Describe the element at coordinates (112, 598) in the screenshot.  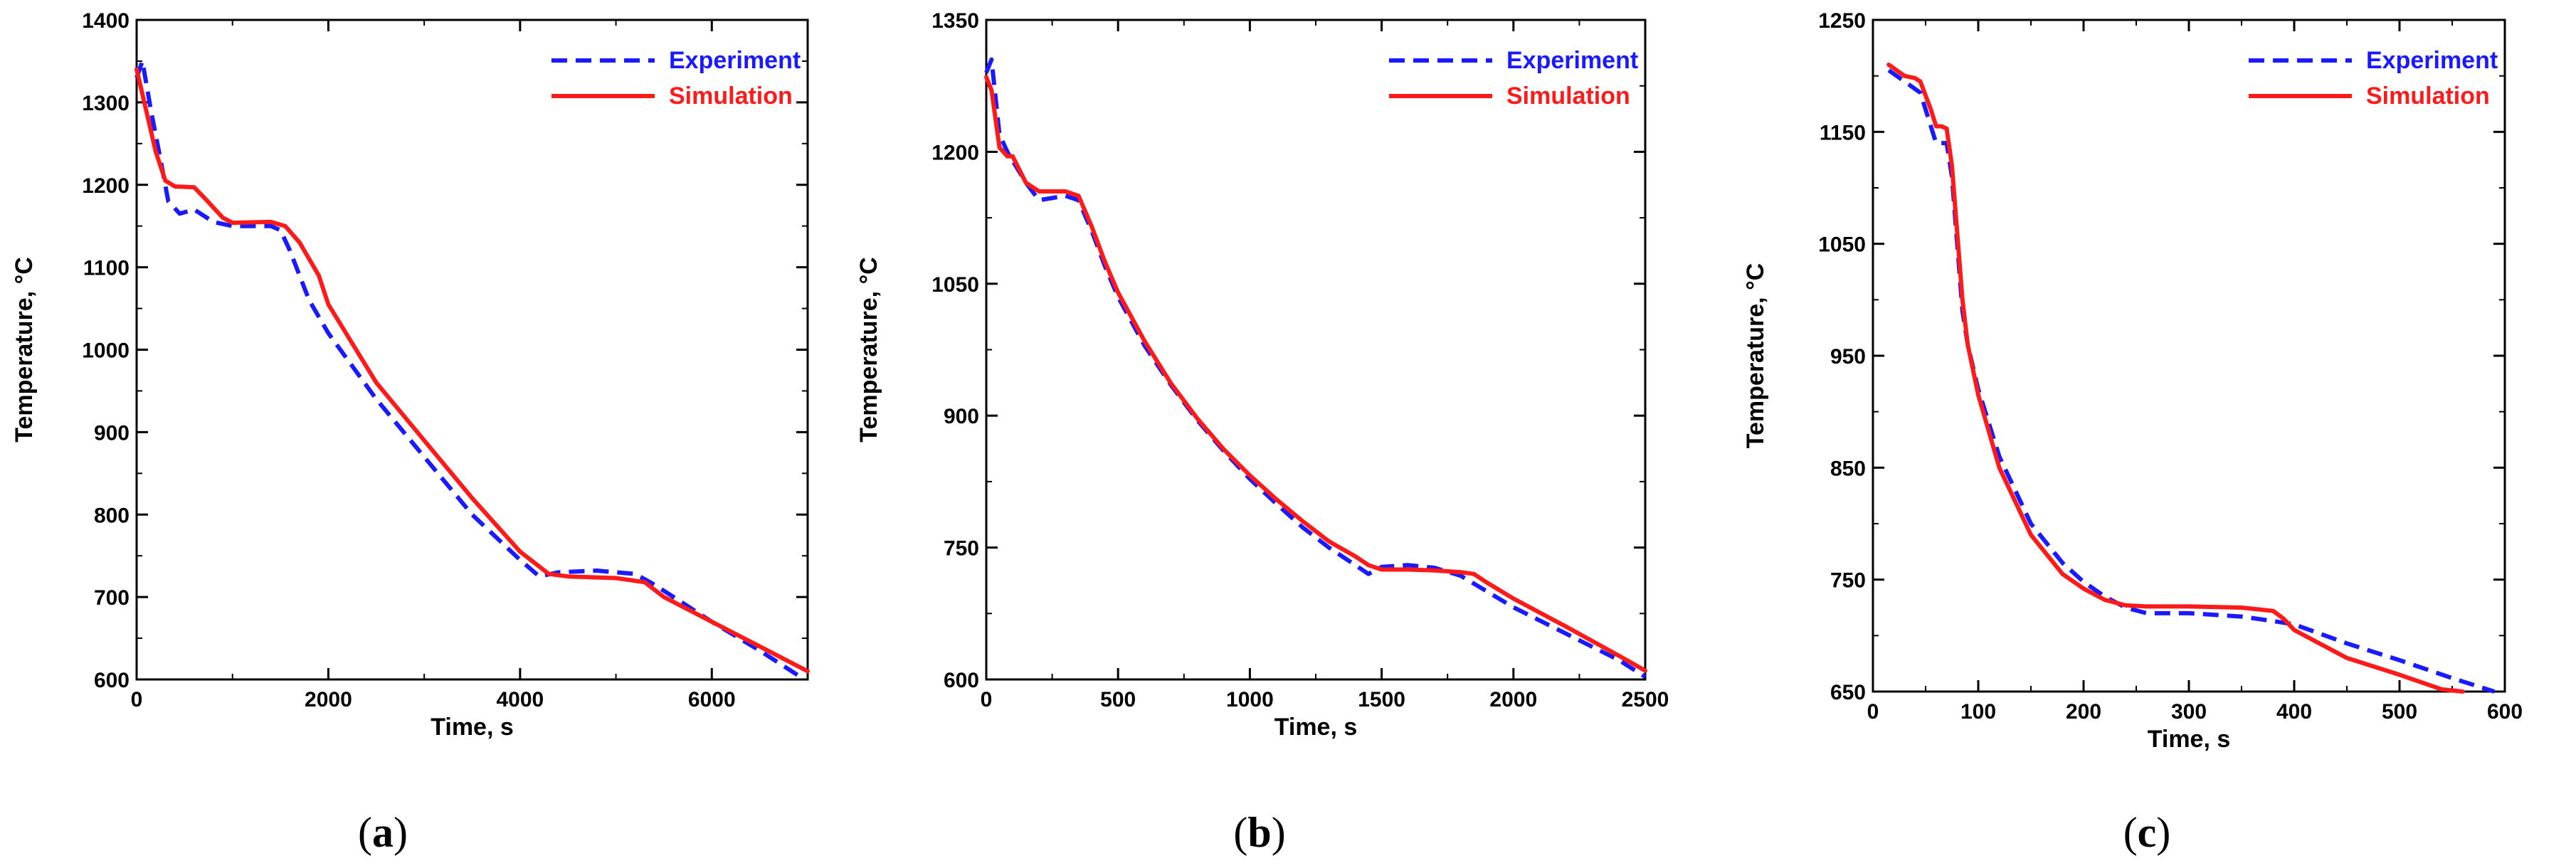
I see `y-tick-label: 700` at that location.